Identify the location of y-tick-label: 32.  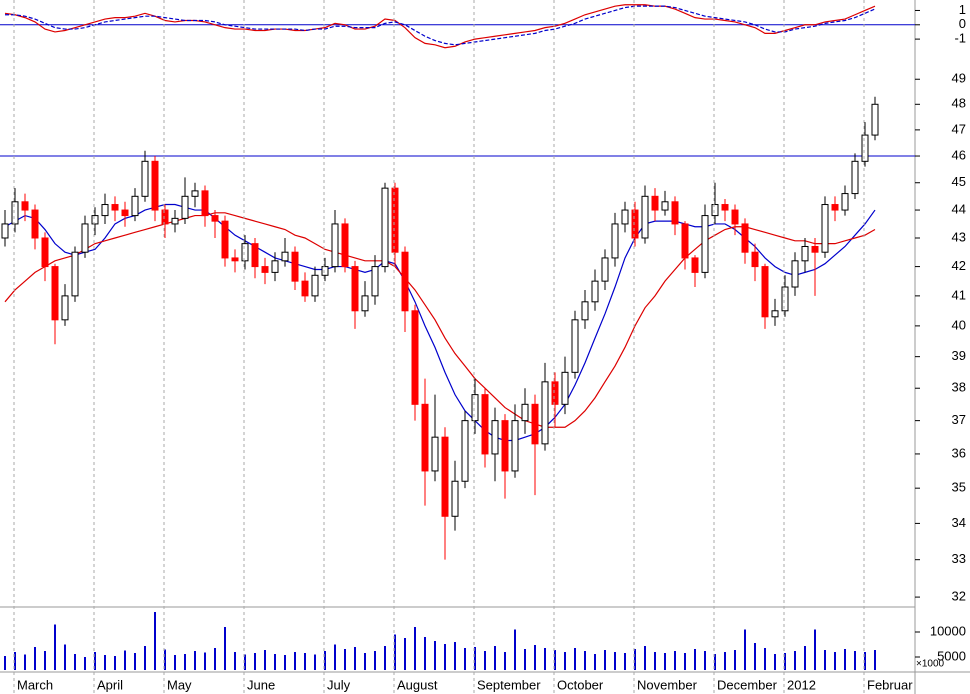
(959, 596).